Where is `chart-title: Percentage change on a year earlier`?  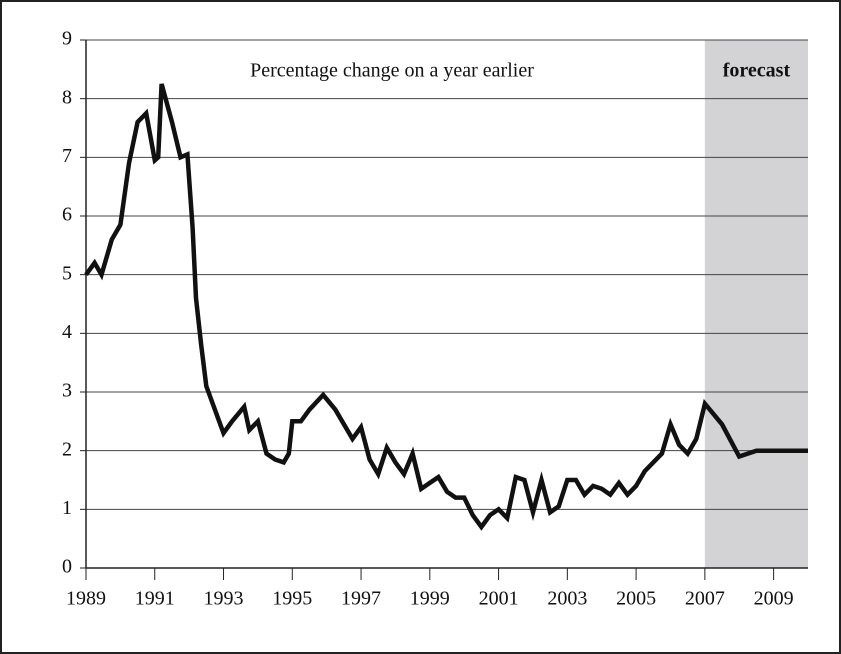
chart-title: Percentage change on a year earlier is located at coordinates (392, 71).